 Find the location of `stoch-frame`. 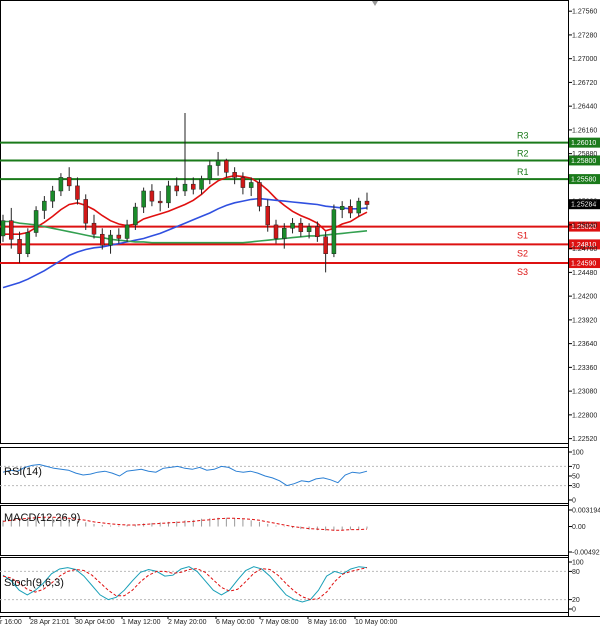

stoch-frame is located at coordinates (284, 585).